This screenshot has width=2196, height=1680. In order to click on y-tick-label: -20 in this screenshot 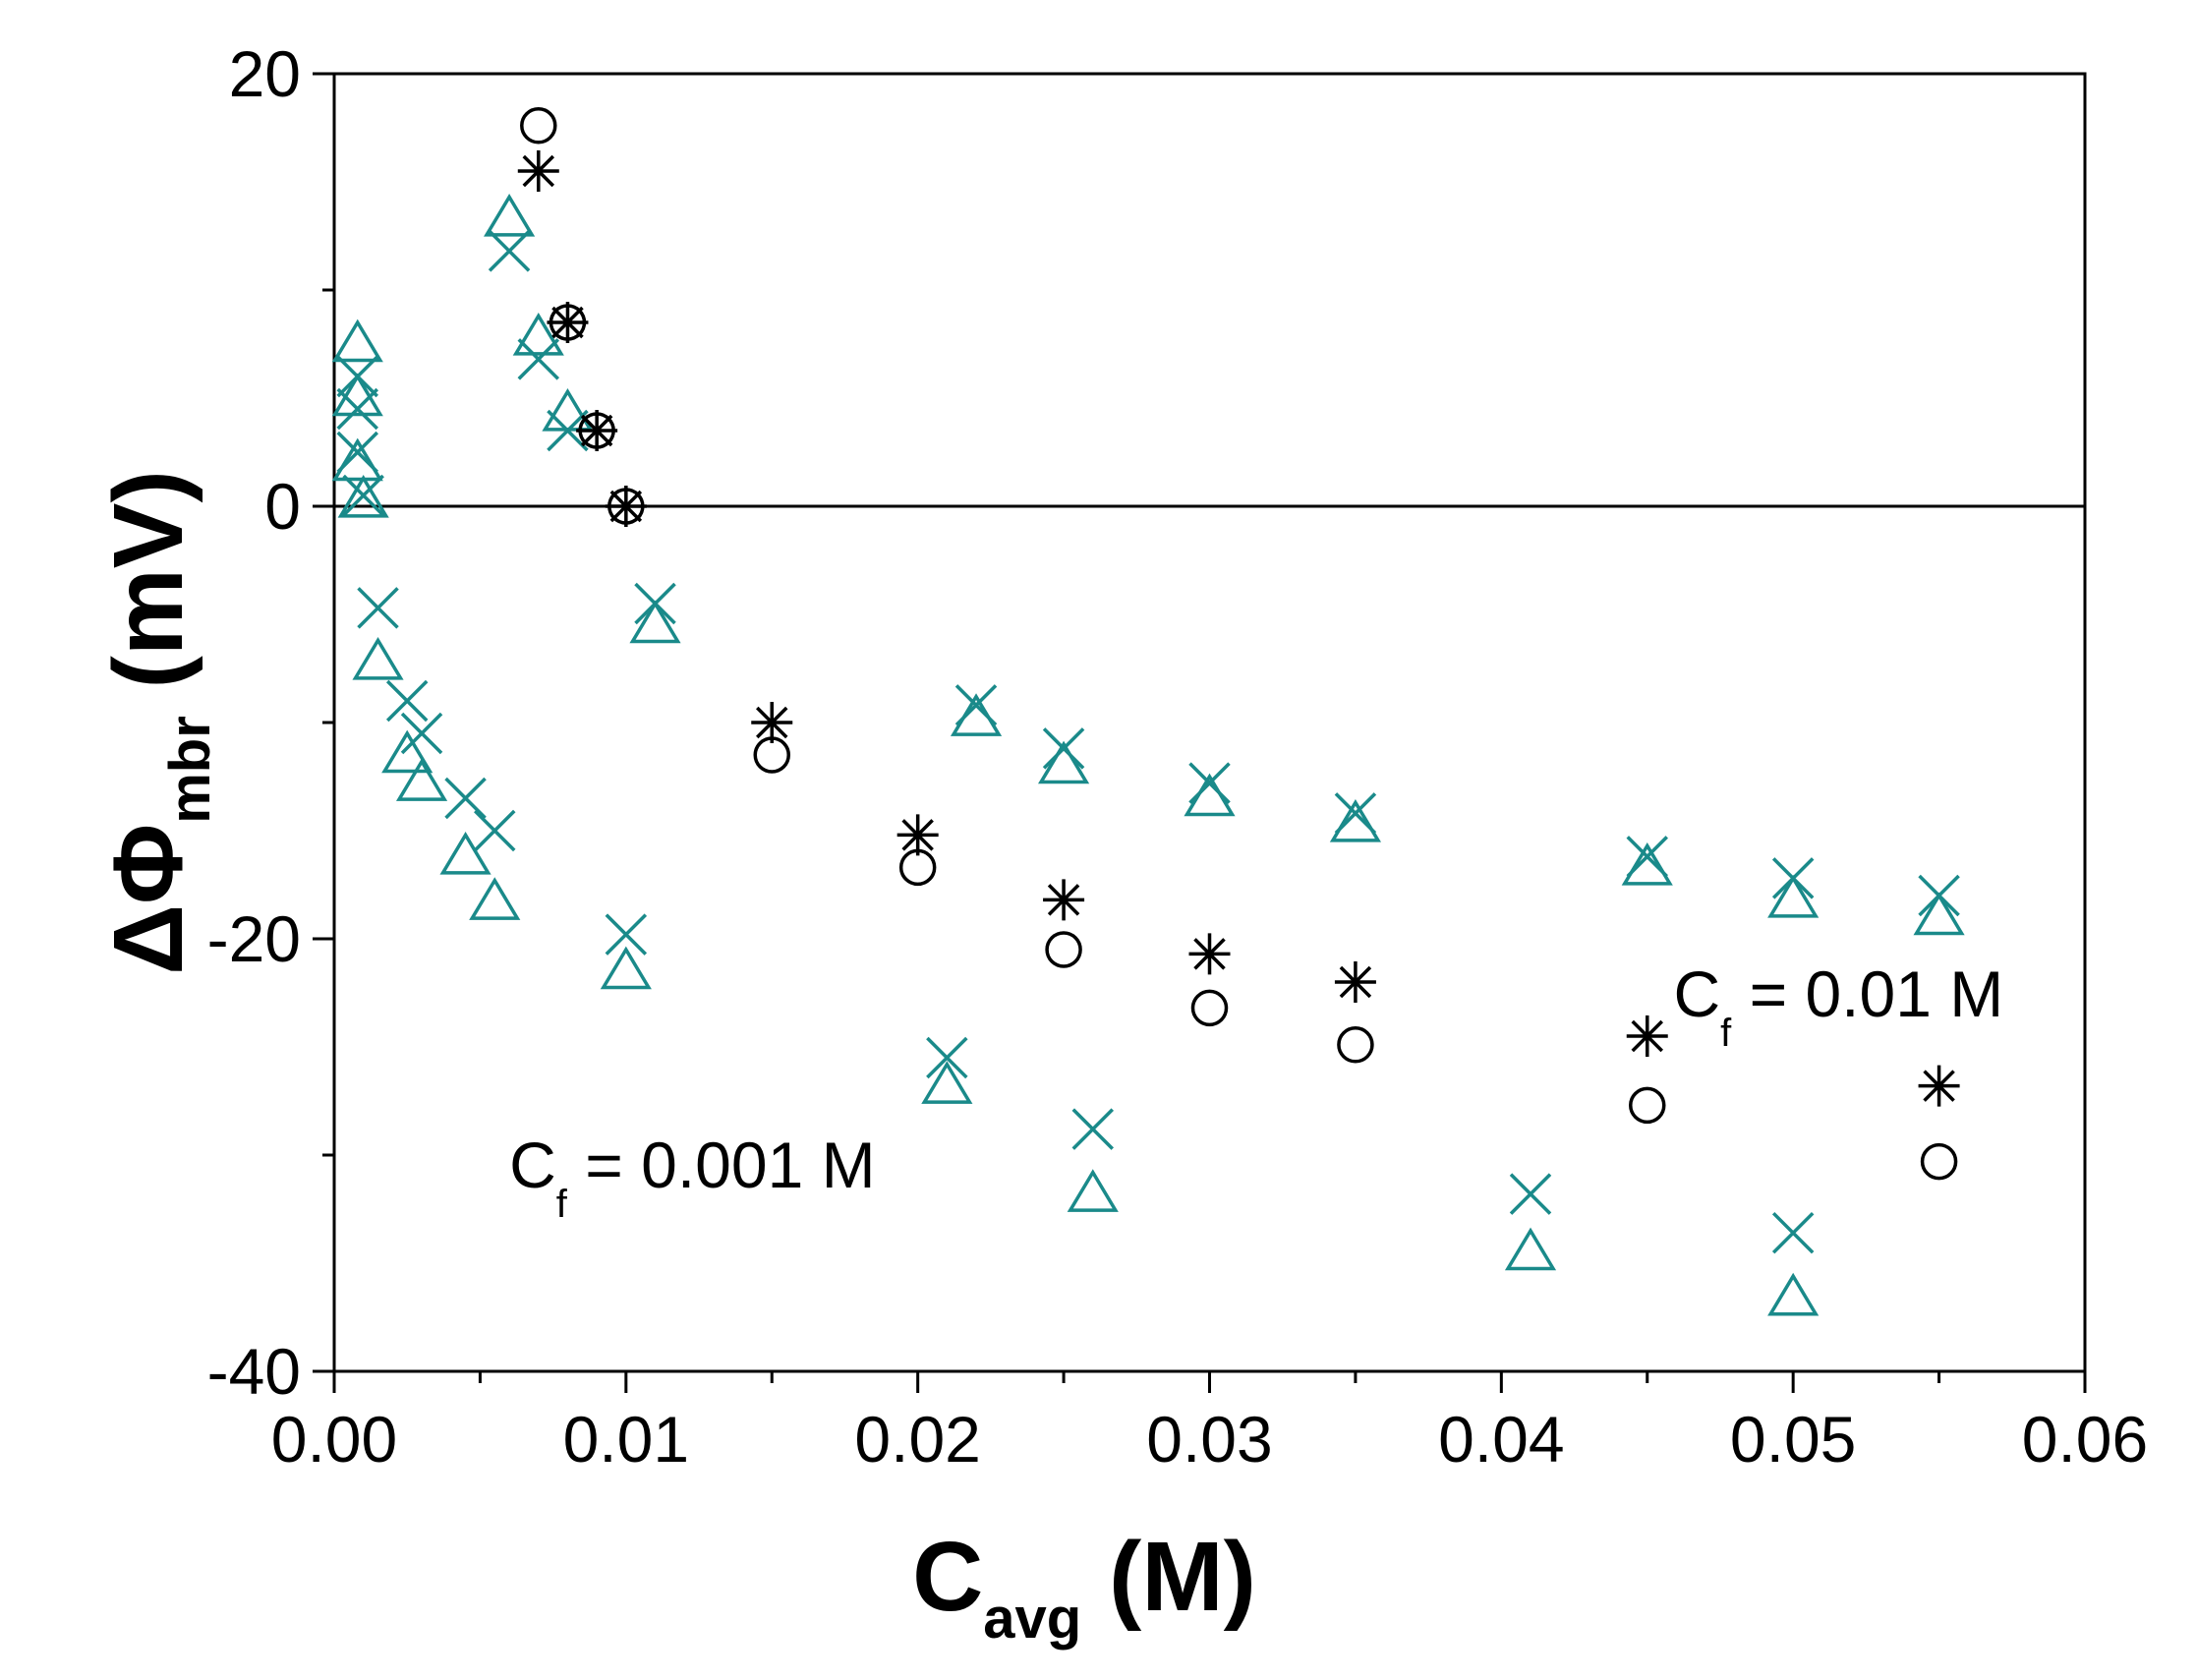, I will do `click(254, 938)`.